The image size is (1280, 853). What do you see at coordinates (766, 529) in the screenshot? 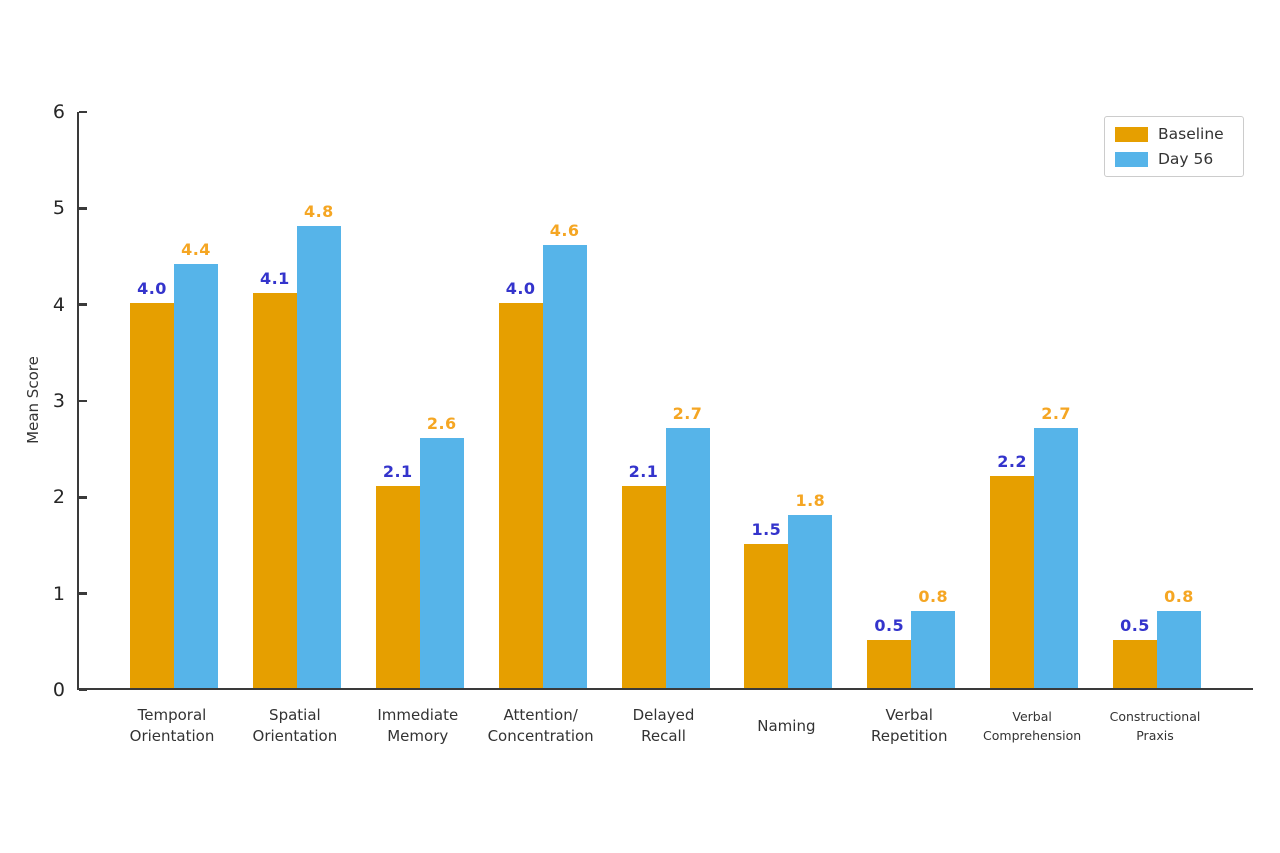
I see `bar-value-label: 1.5` at bounding box center [766, 529].